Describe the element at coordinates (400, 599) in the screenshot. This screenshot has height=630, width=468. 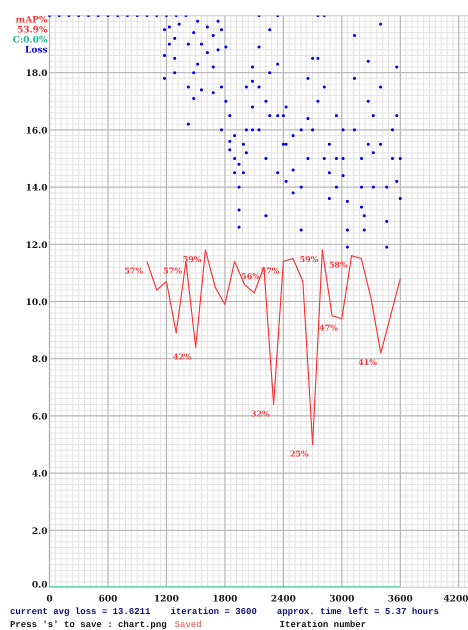
I see `x-tick-label: 3600` at that location.